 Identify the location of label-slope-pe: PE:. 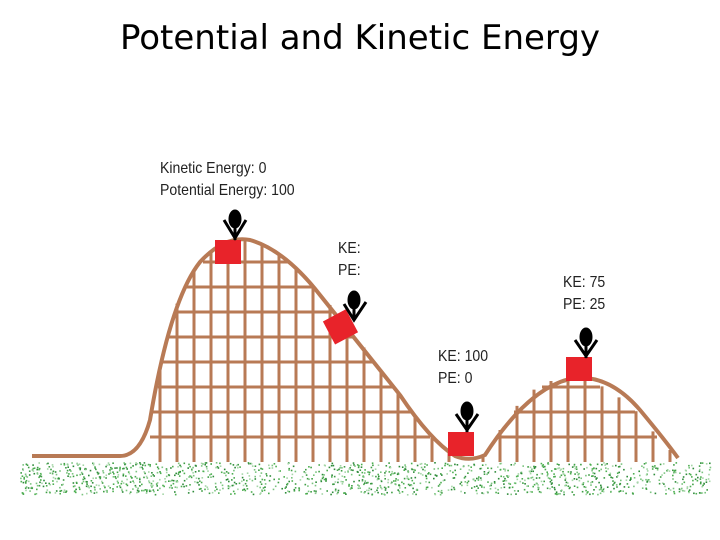
(349, 270).